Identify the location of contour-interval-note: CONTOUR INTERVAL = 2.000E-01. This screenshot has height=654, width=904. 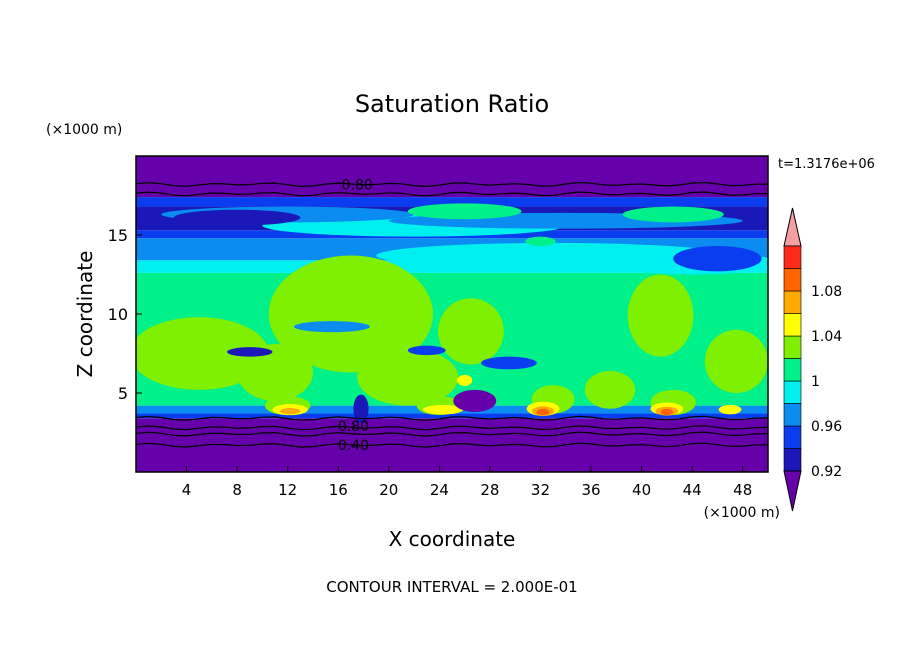
(451, 587).